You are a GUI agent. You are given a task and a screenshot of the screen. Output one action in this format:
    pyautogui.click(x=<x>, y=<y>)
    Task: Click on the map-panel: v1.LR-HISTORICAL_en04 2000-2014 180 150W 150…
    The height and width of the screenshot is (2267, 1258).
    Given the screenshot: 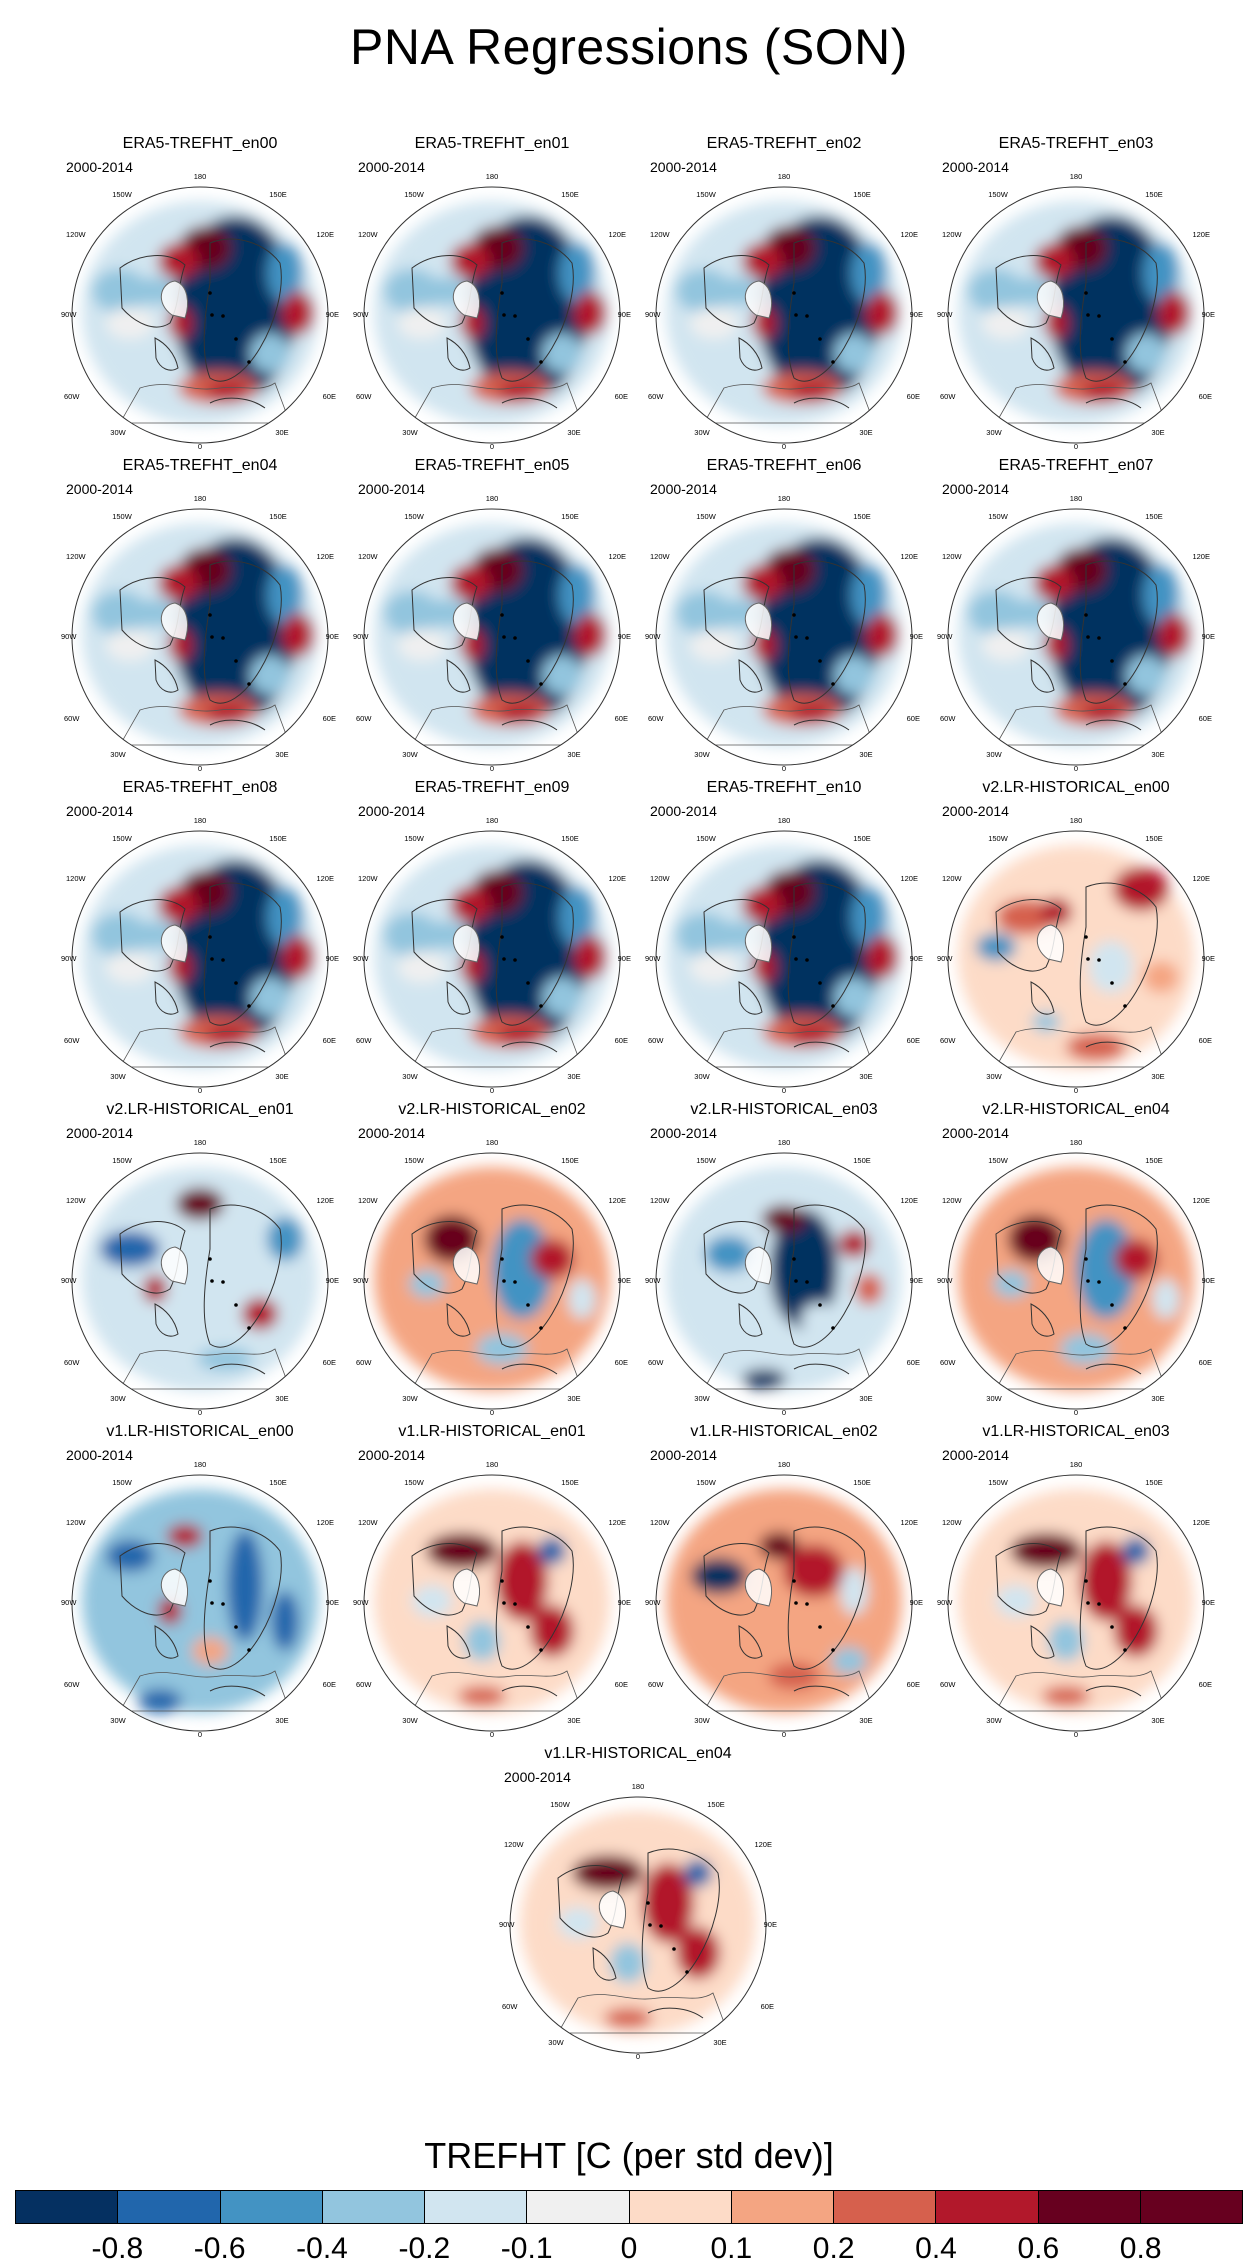 What is the action you would take?
    pyautogui.click(x=638, y=1903)
    